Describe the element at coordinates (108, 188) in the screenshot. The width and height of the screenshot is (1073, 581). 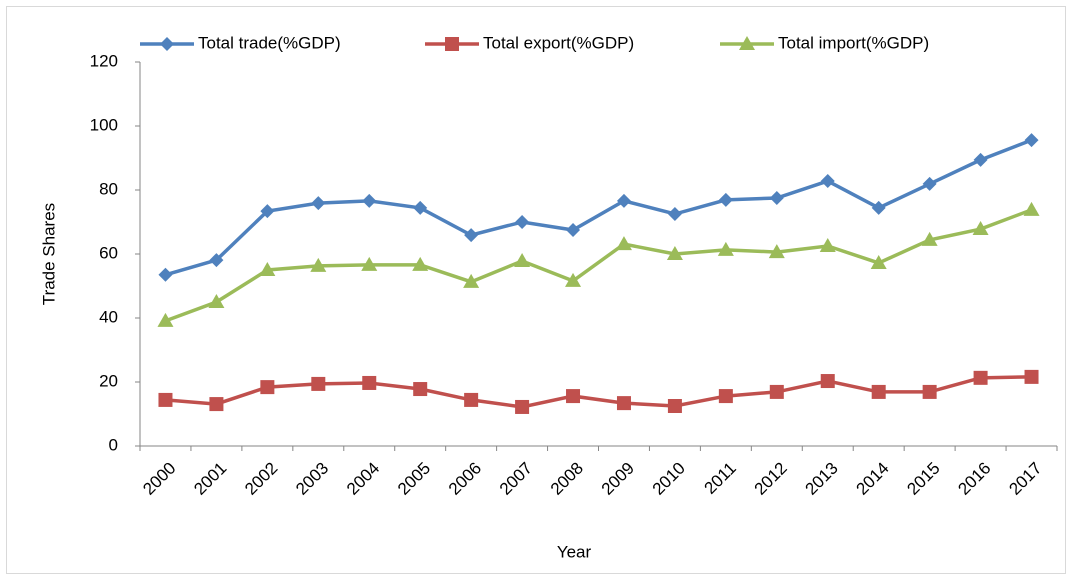
I see `y-tick-label: 80` at that location.